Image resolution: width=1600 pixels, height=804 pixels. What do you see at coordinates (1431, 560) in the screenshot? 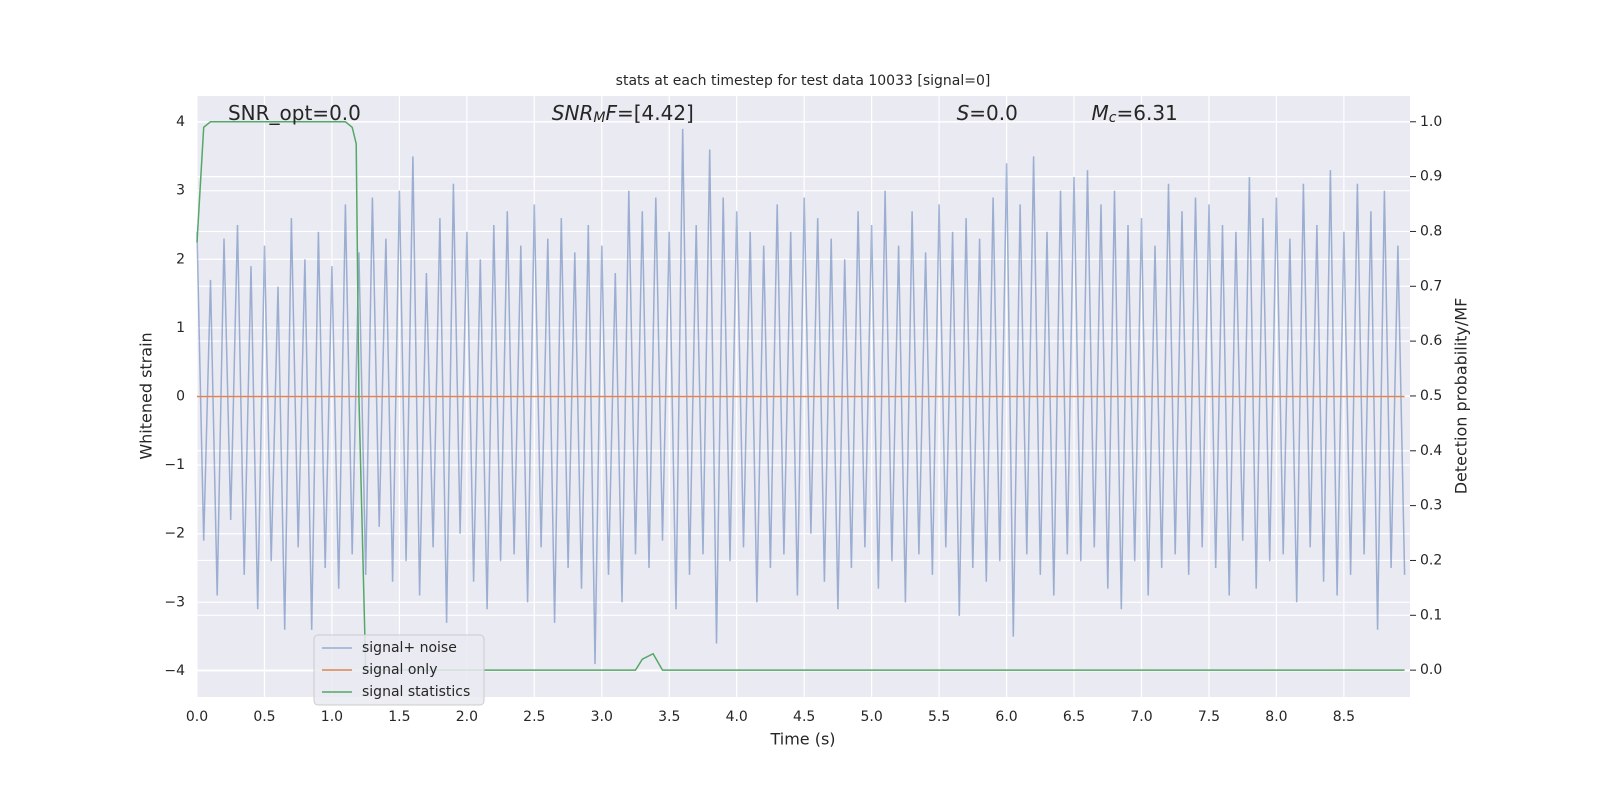
I see `y2-tick-label: 0.2` at bounding box center [1431, 560].